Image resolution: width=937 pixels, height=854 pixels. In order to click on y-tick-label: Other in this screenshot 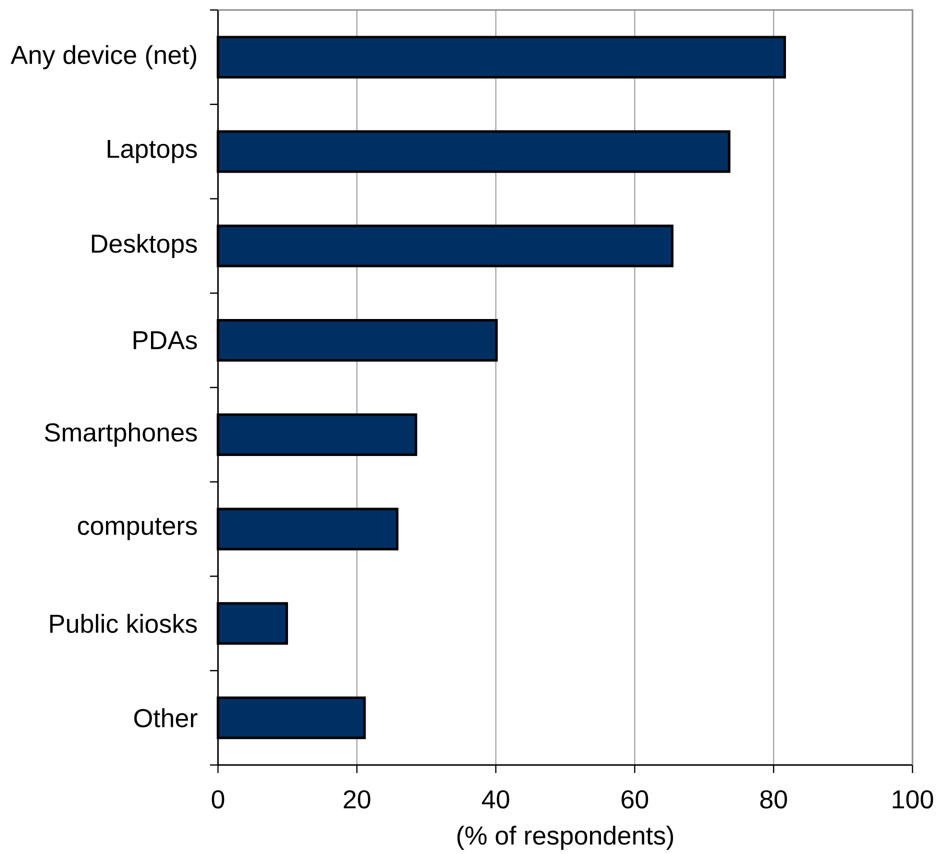, I will do `click(166, 718)`.